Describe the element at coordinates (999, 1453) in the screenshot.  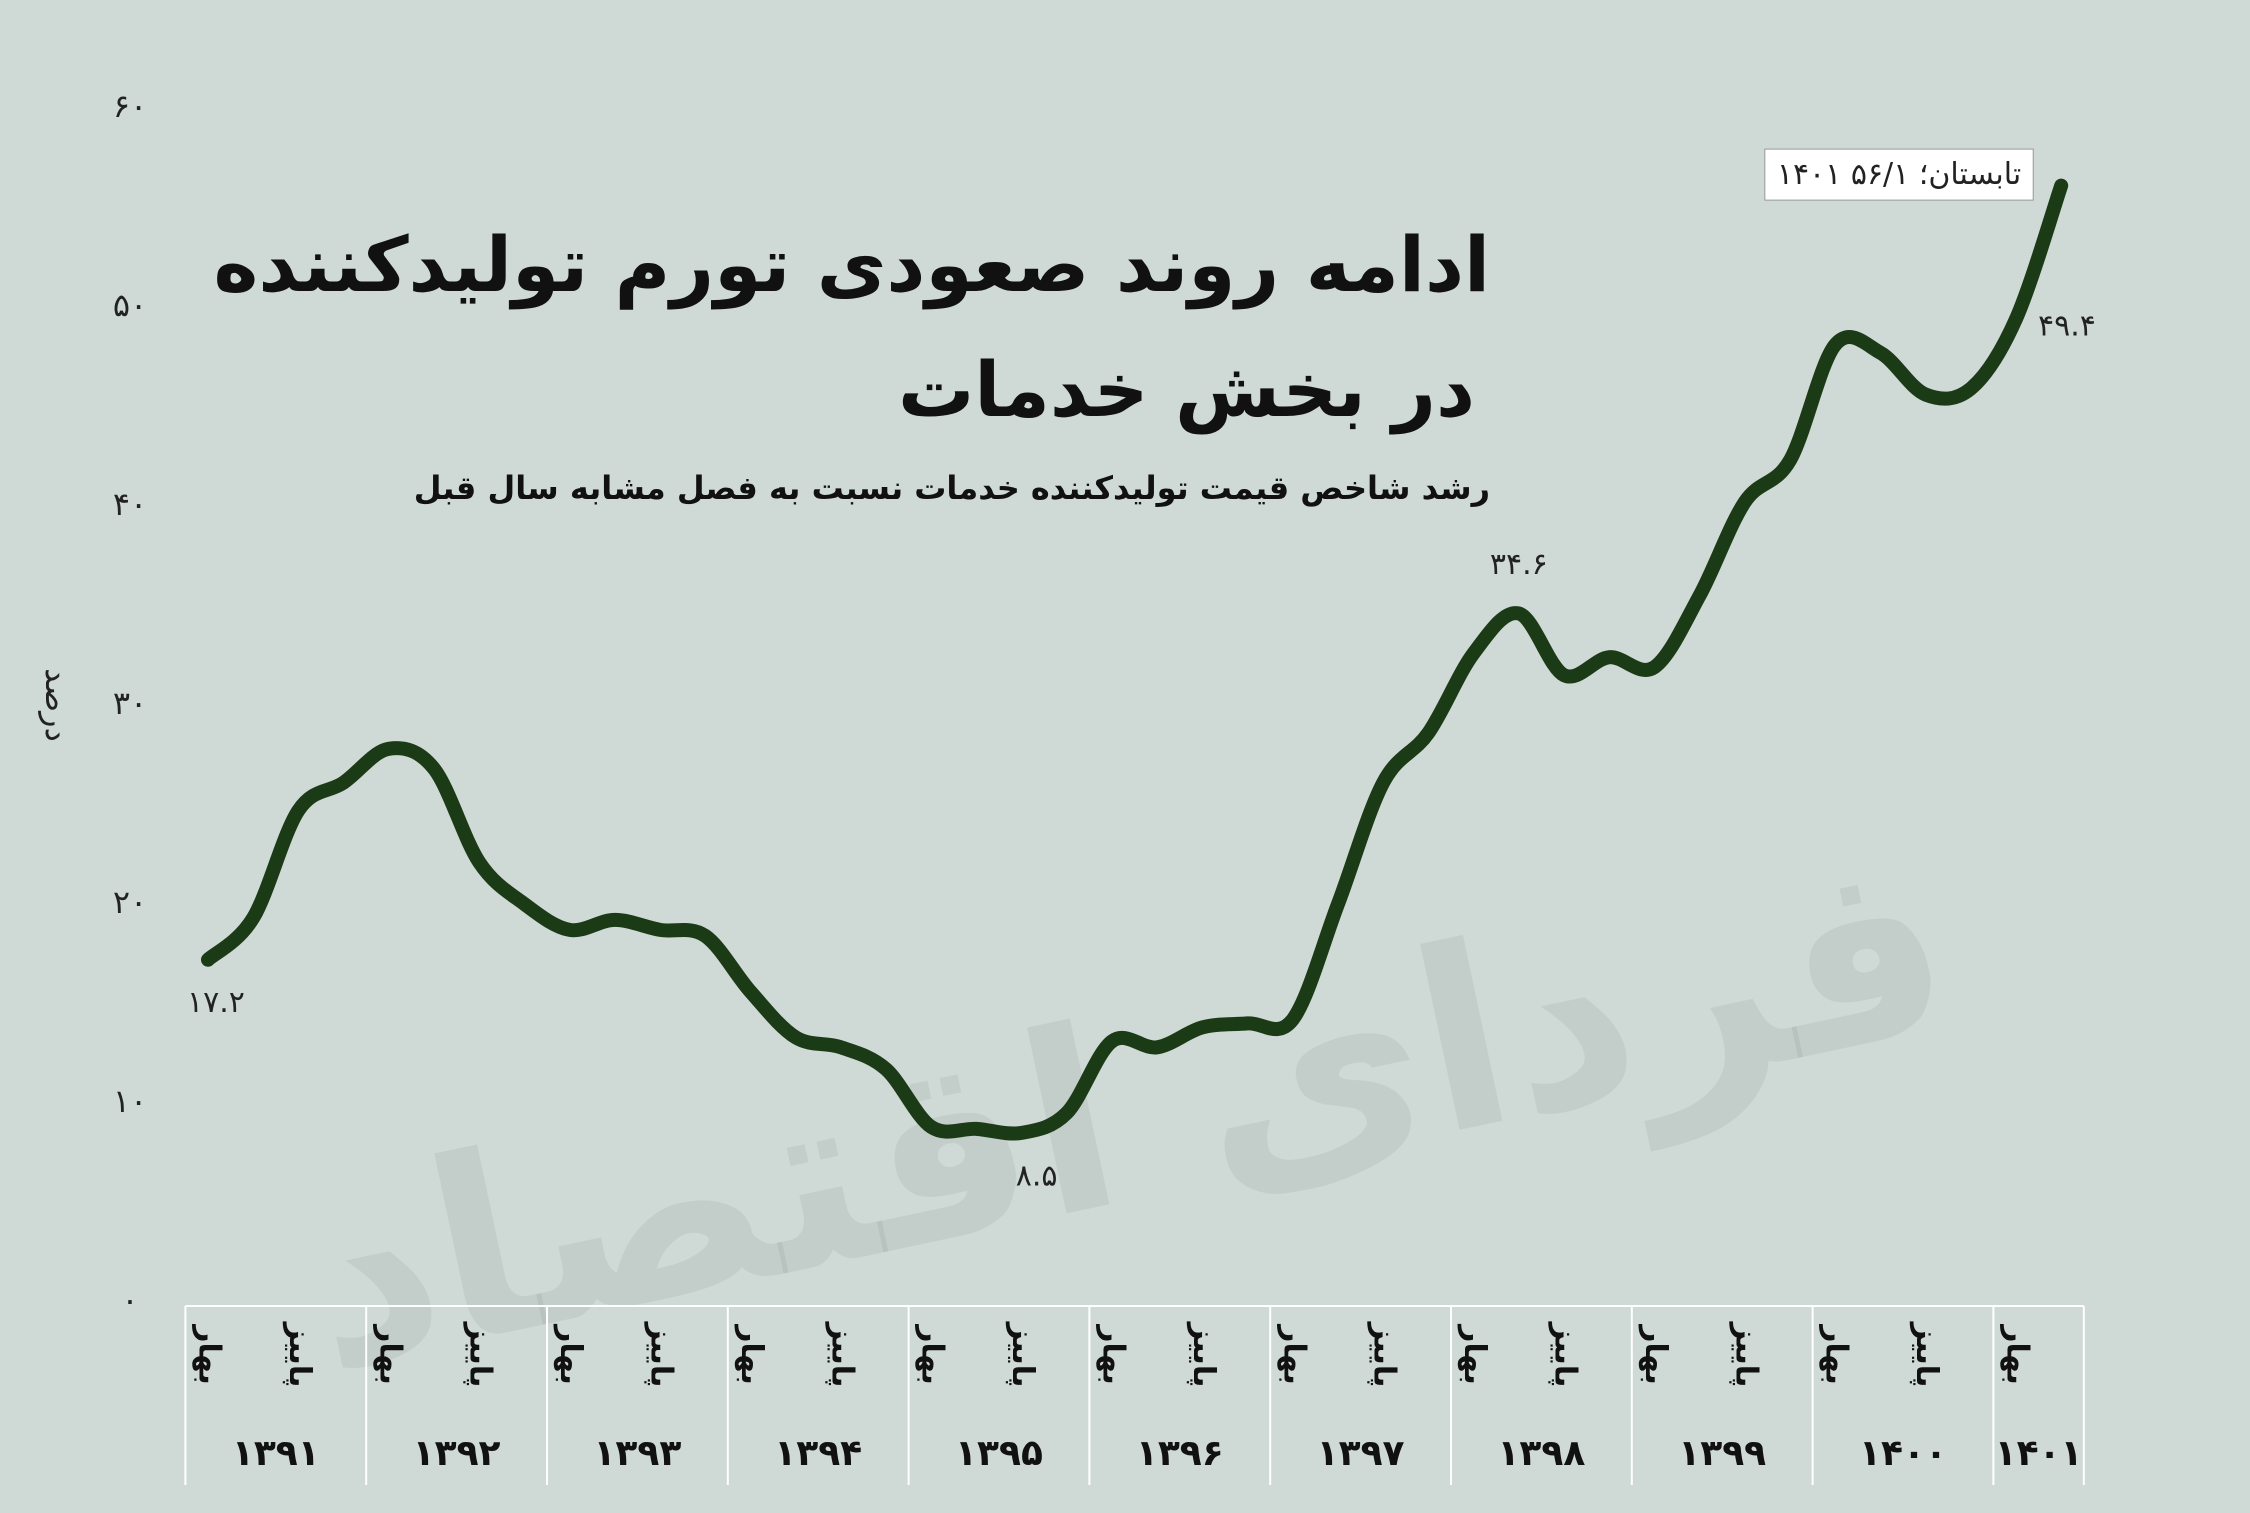
I see `x-group-label: ۱۳۹۵` at that location.